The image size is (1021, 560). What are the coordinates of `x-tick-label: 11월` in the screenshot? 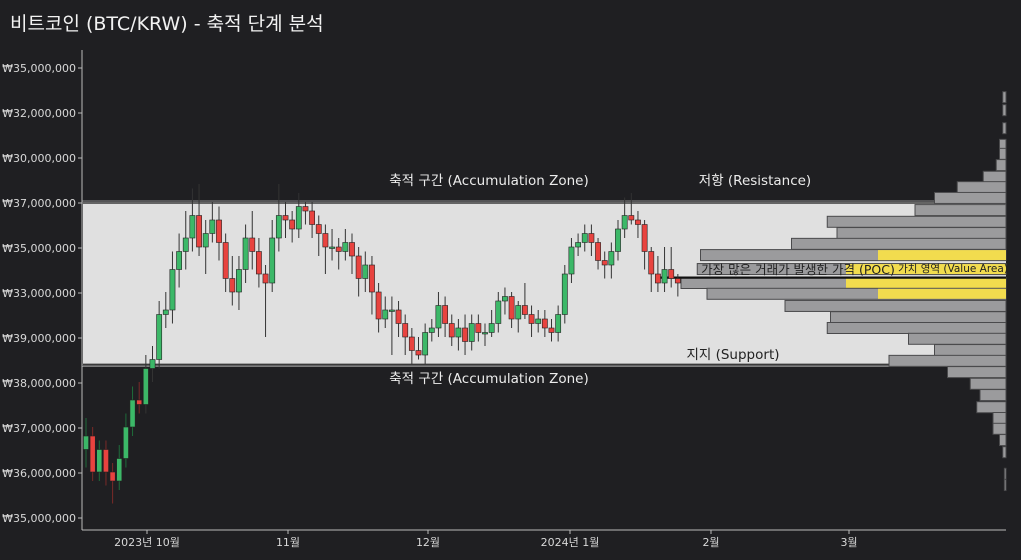 It's located at (288, 542).